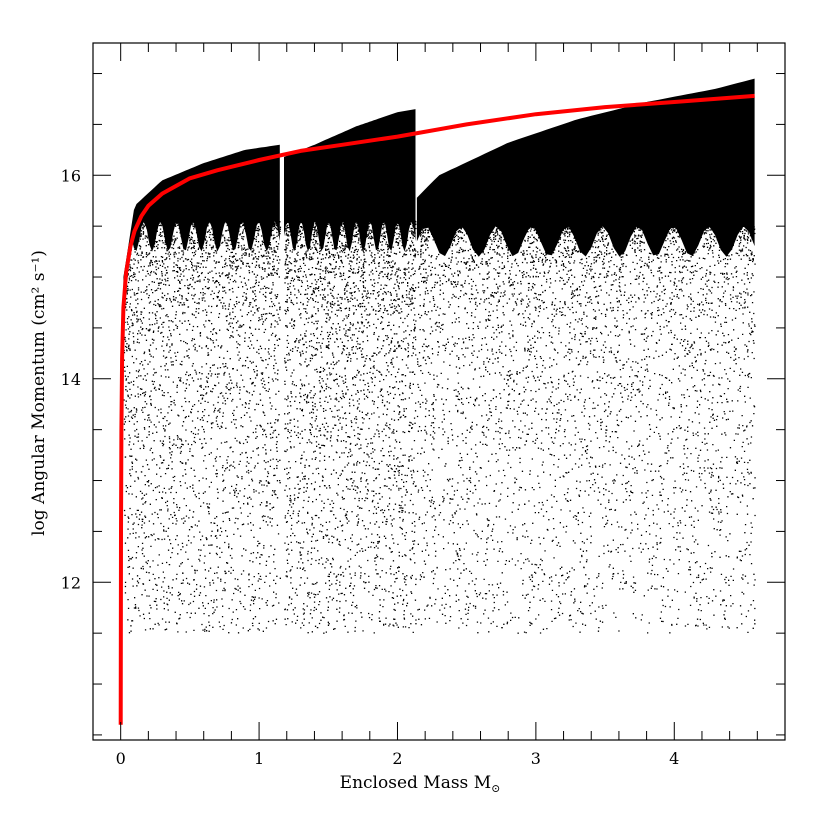 This screenshot has height=830, width=830. Describe the element at coordinates (121, 758) in the screenshot. I see `x-tick-label: 0` at that location.